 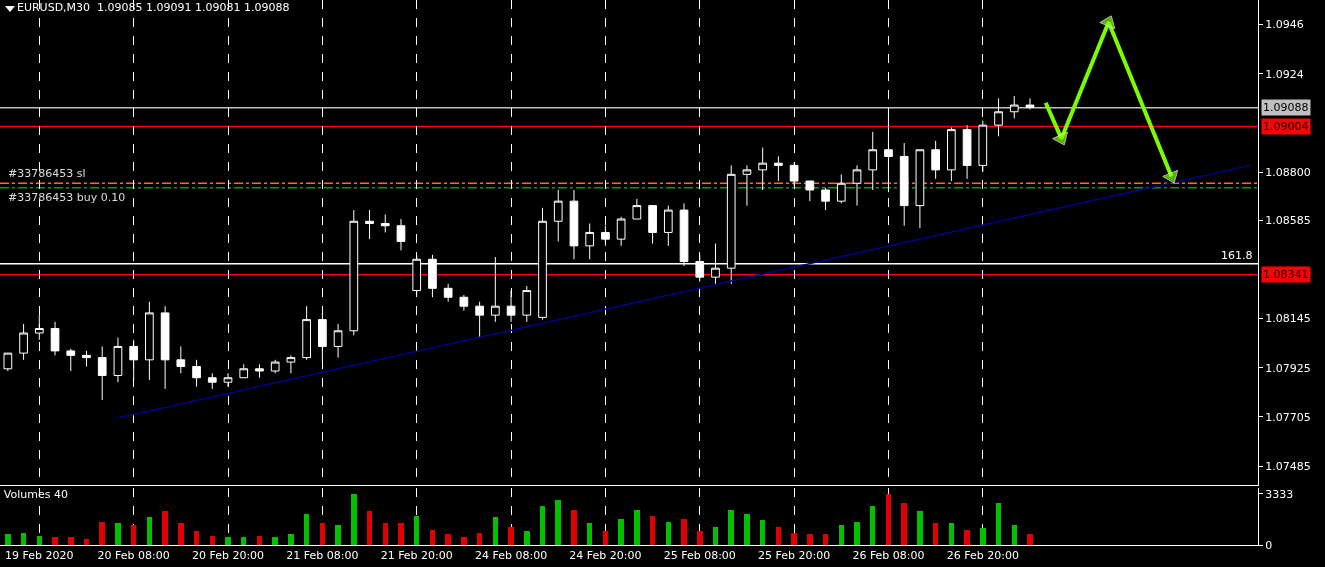 What do you see at coordinates (1286, 126) in the screenshot?
I see `ref-line-label: 1.09004` at bounding box center [1286, 126].